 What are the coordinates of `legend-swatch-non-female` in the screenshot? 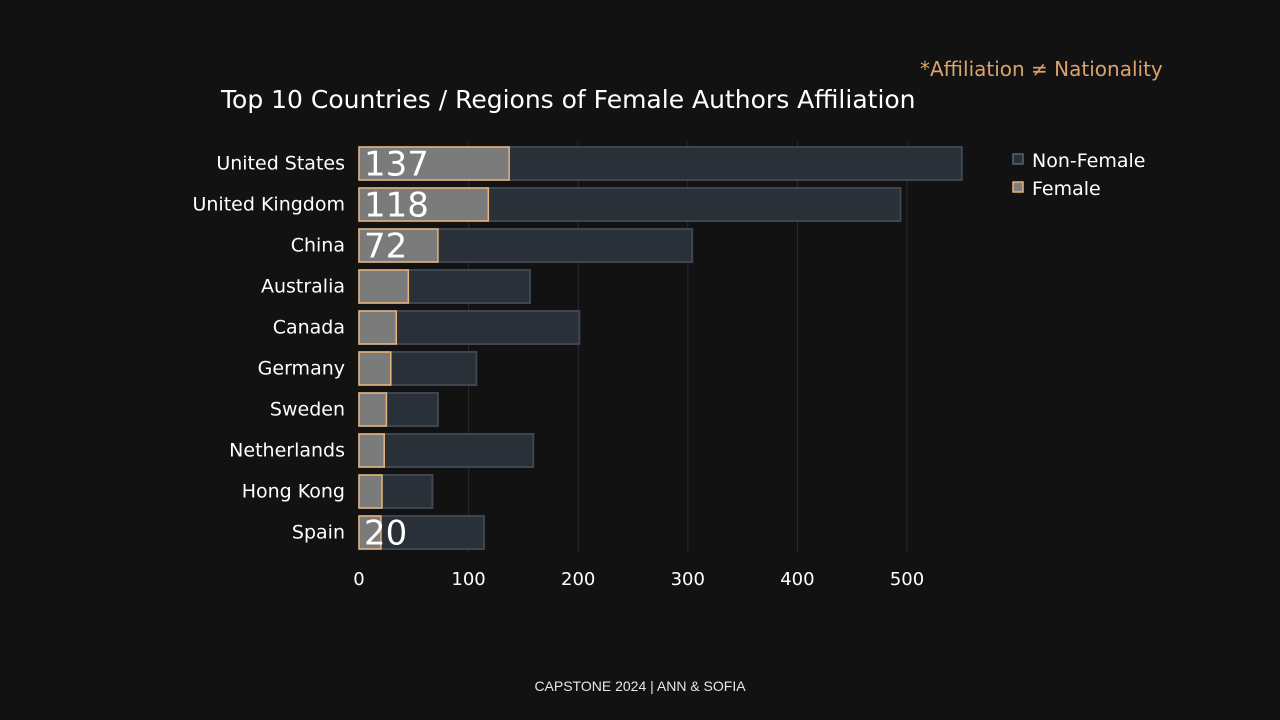 It's located at (1018, 159).